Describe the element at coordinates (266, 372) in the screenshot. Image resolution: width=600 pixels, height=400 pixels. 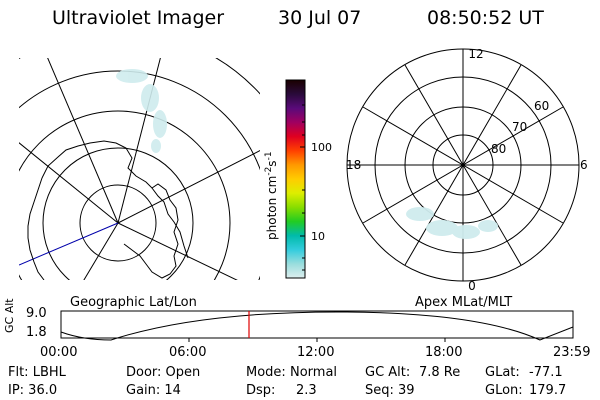
I see `mode-label: Mode:` at that location.